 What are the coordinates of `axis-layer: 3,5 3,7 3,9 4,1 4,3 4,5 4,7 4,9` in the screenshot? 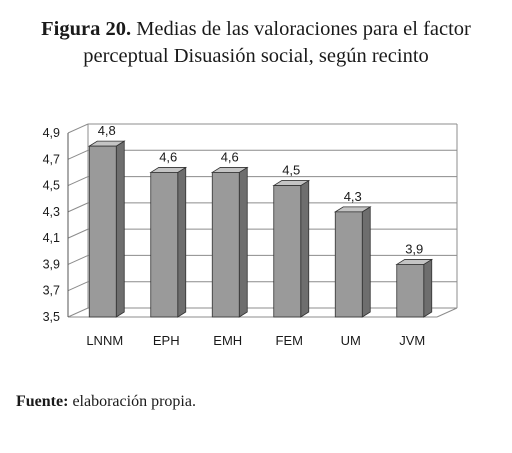 It's located at (56, 225).